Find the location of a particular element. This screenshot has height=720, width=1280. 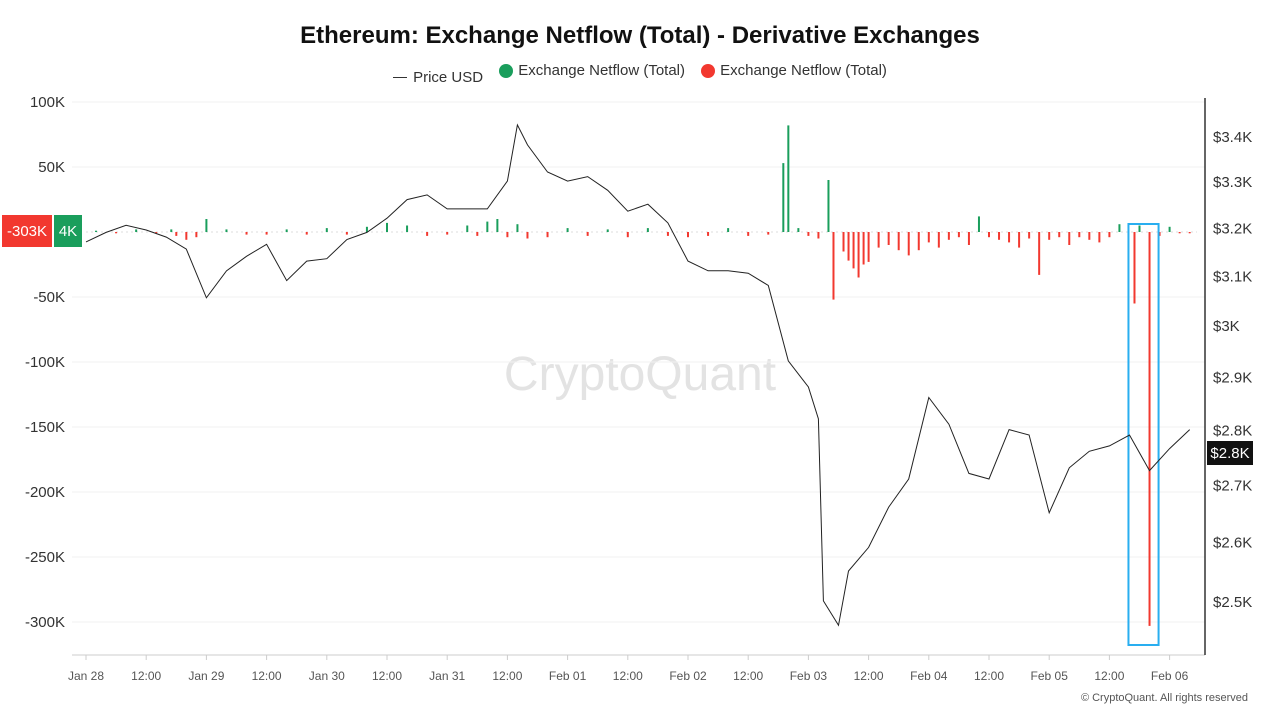

x-tick-label: Feb 02 is located at coordinates (688, 676).